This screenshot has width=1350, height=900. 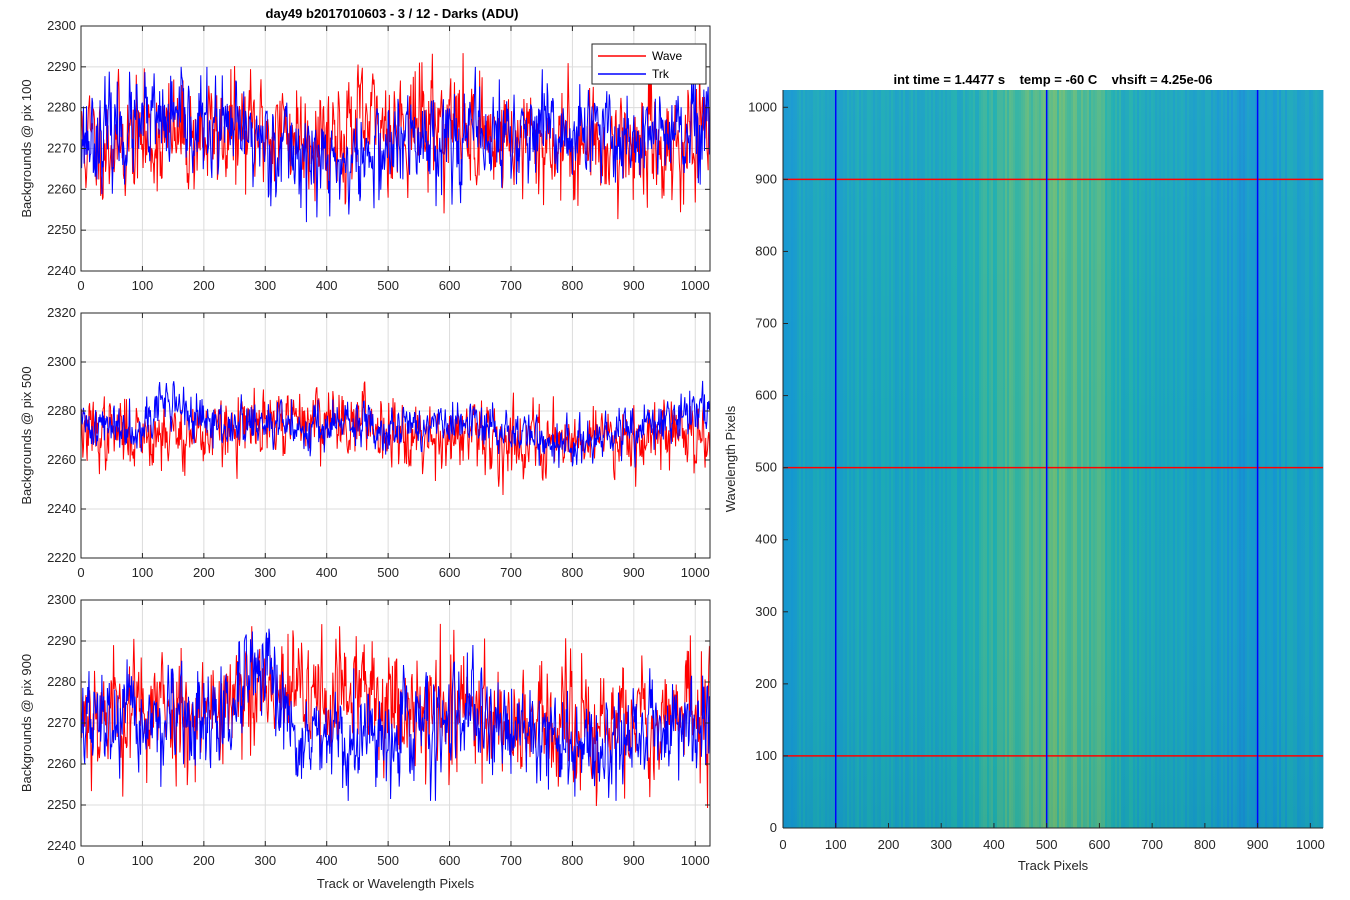 I want to click on ytick-label: 200, so click(x=766, y=683).